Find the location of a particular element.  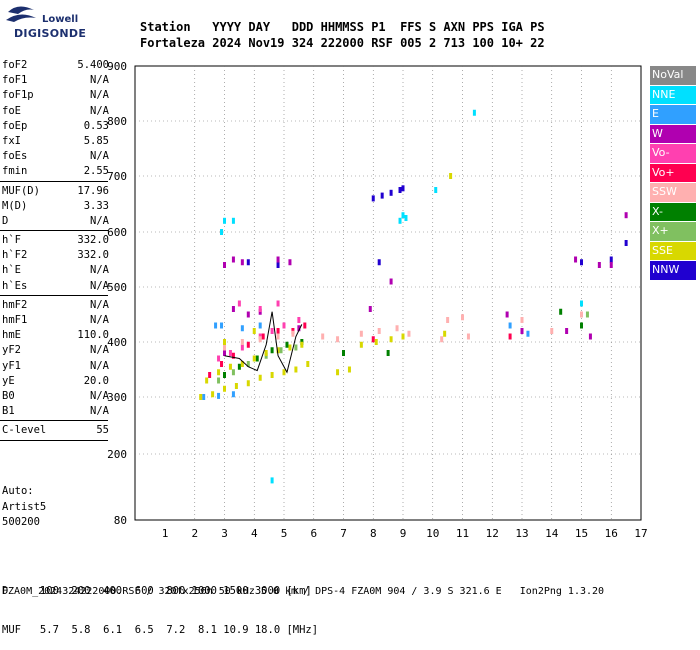

legend-item-noval: NoVal is located at coordinates (673, 75).